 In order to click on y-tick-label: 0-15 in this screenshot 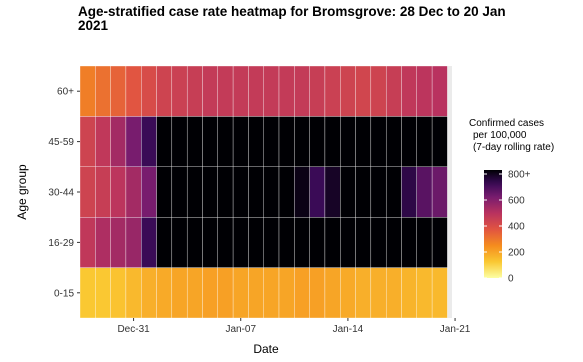, I will do `click(64, 293)`.